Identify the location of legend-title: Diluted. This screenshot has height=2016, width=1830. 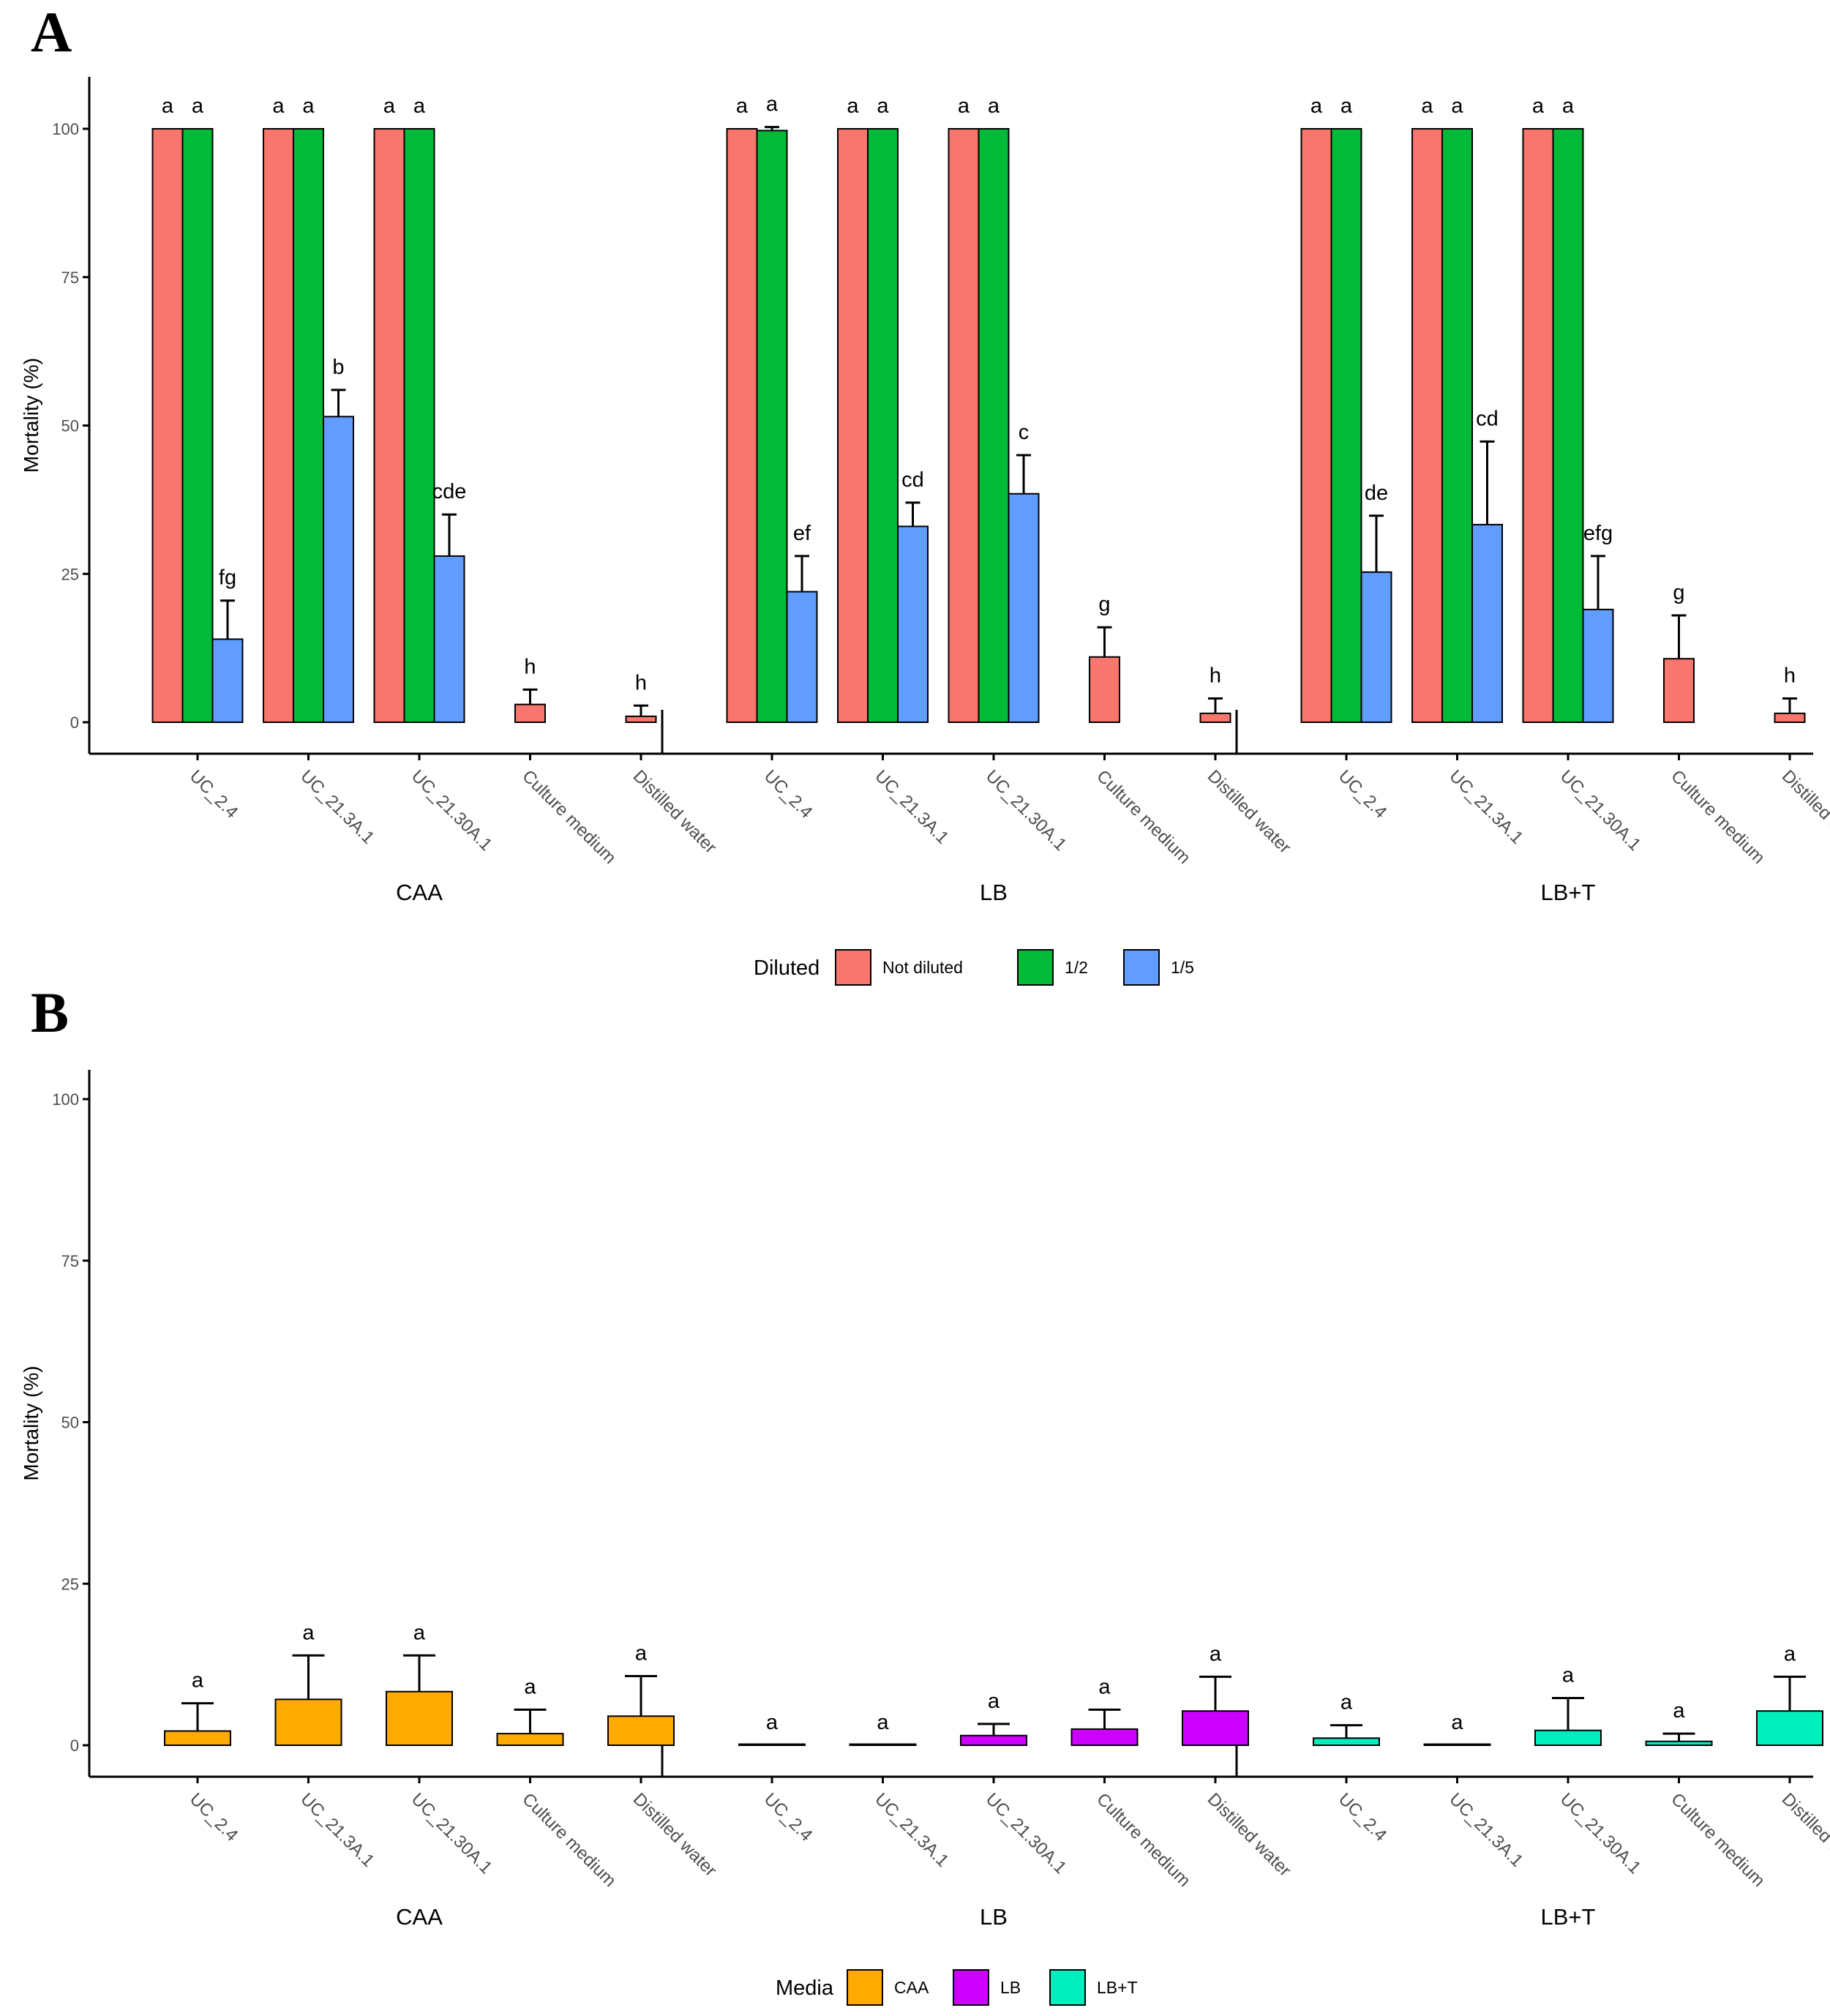
(787, 968).